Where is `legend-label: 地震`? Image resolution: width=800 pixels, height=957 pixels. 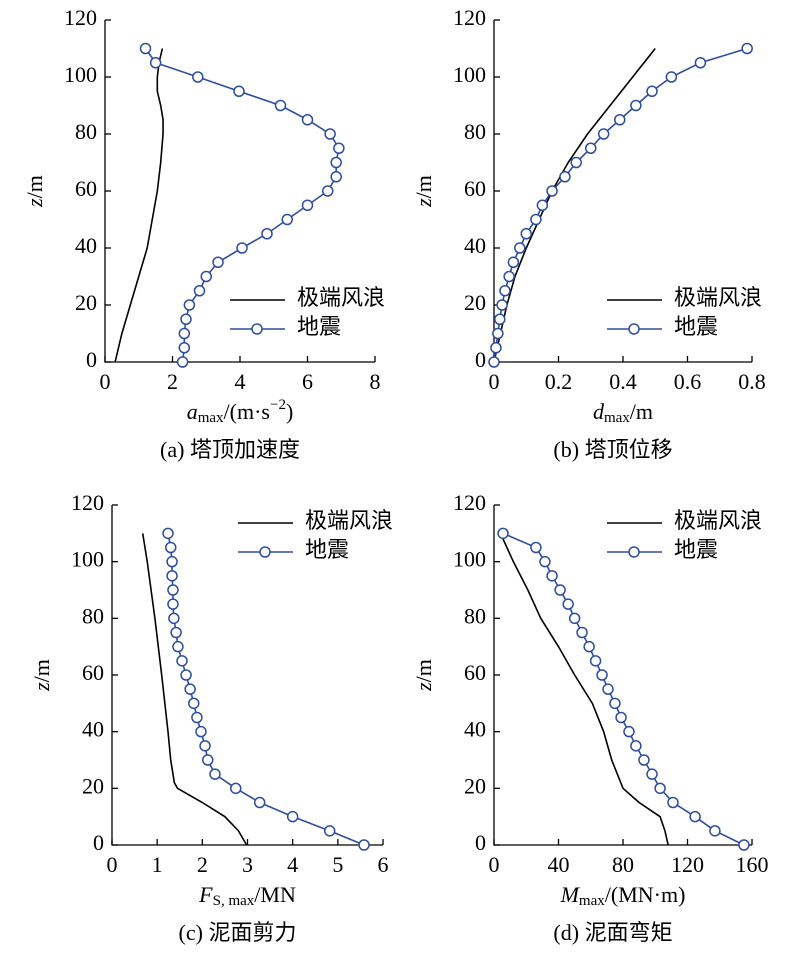 legend-label: 地震 is located at coordinates (696, 549).